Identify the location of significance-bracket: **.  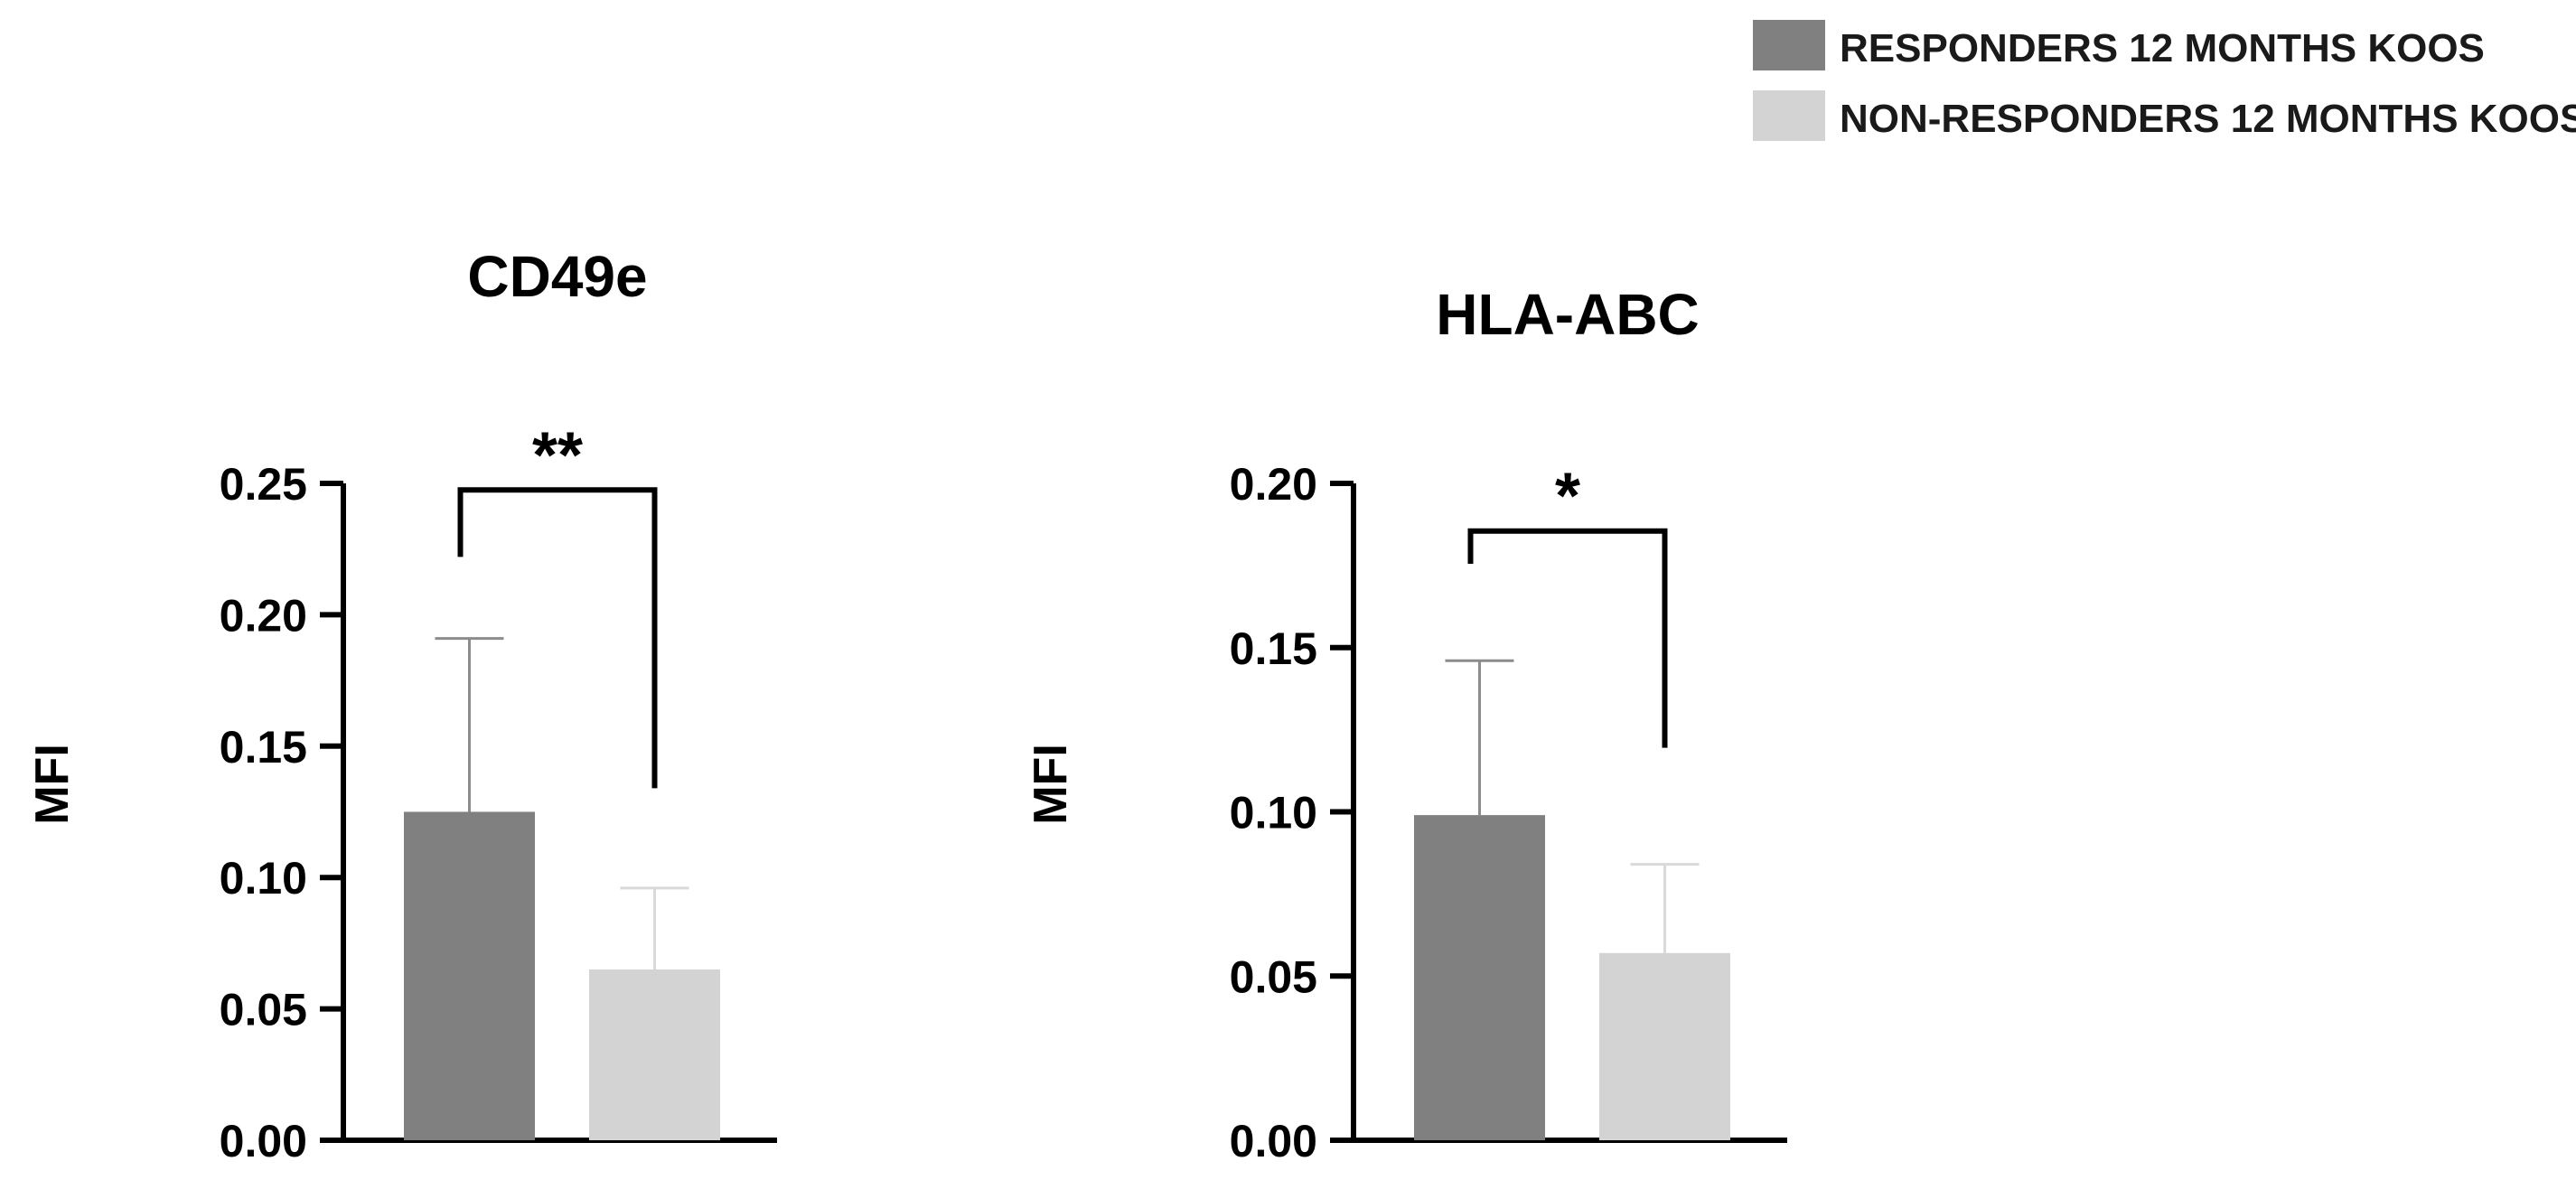
(557, 604).